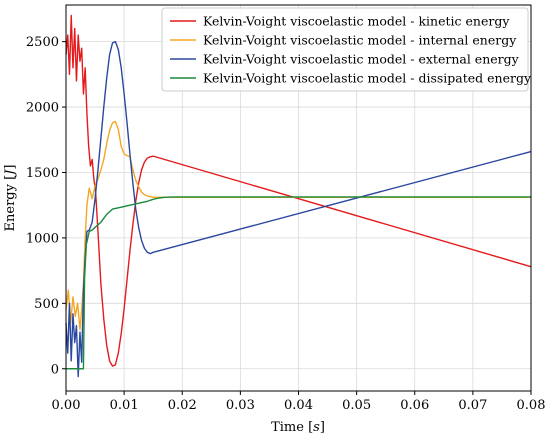 This screenshot has height=437, width=550. What do you see at coordinates (124, 405) in the screenshot?
I see `x-tick-label: 0.01` at bounding box center [124, 405].